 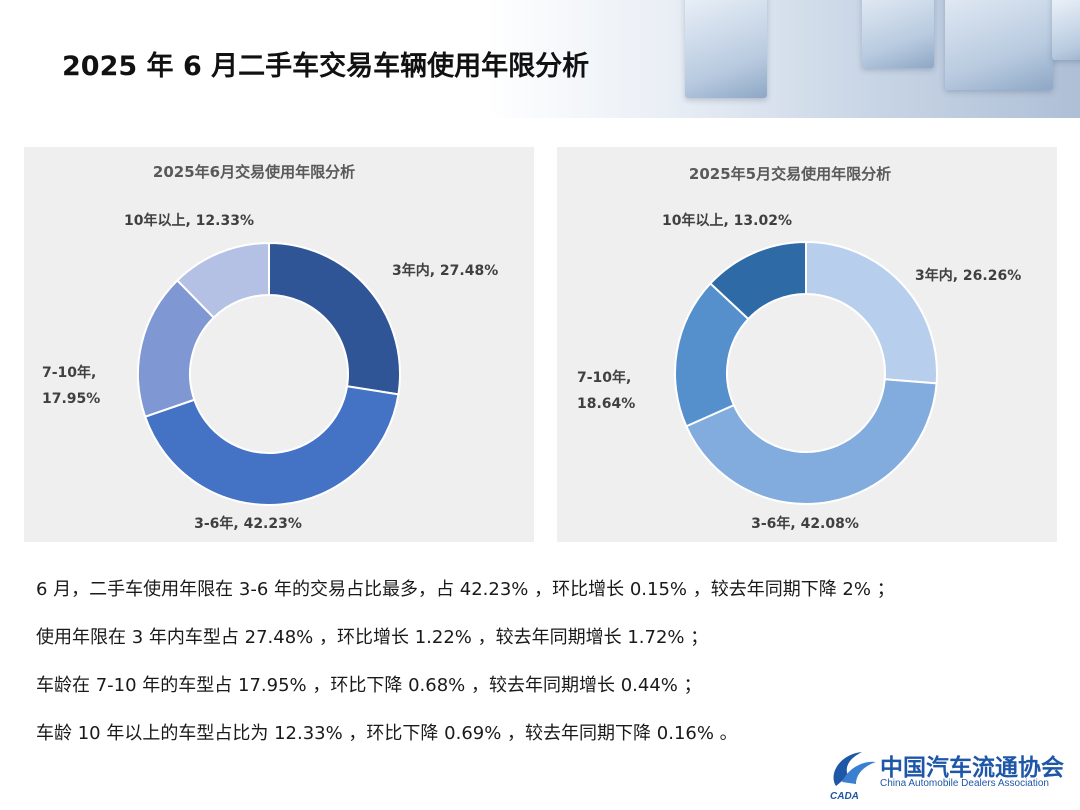 I want to click on cada-logo-icon: CADA, so click(x=853, y=777).